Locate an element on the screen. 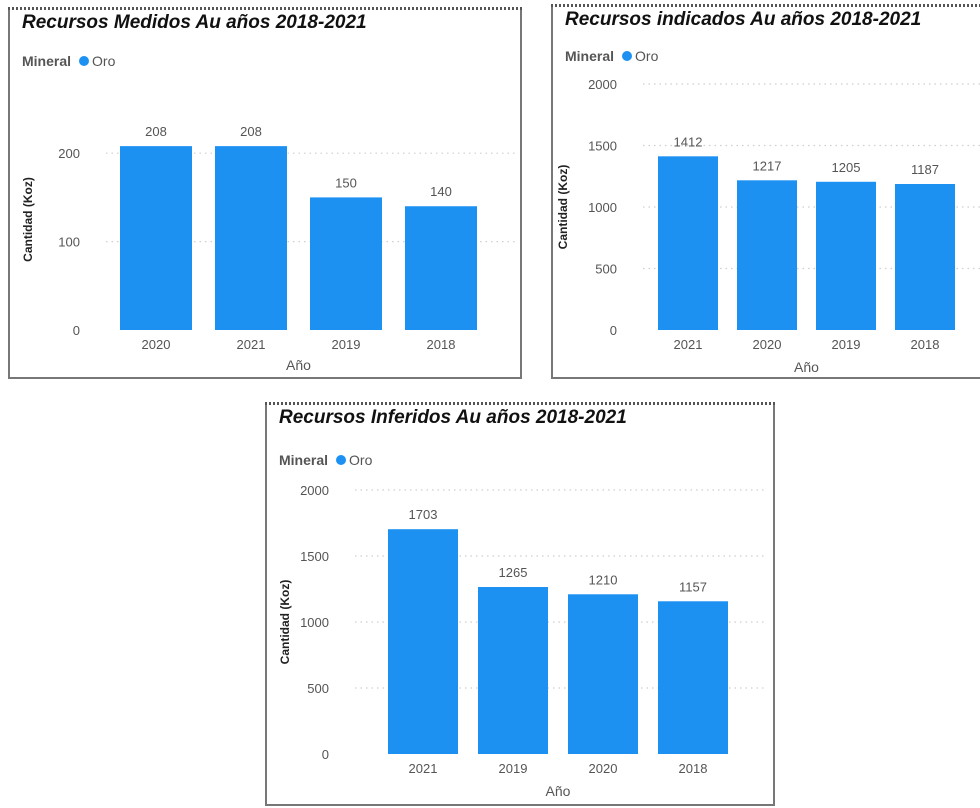 The image size is (980, 808). data-label: 1205 is located at coordinates (846, 167).